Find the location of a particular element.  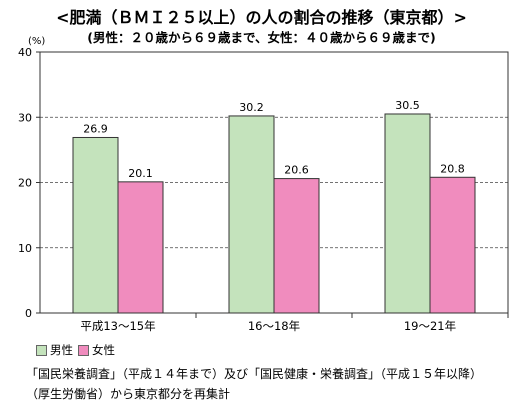

data-label-female-1: 20.6 is located at coordinates (296, 170).